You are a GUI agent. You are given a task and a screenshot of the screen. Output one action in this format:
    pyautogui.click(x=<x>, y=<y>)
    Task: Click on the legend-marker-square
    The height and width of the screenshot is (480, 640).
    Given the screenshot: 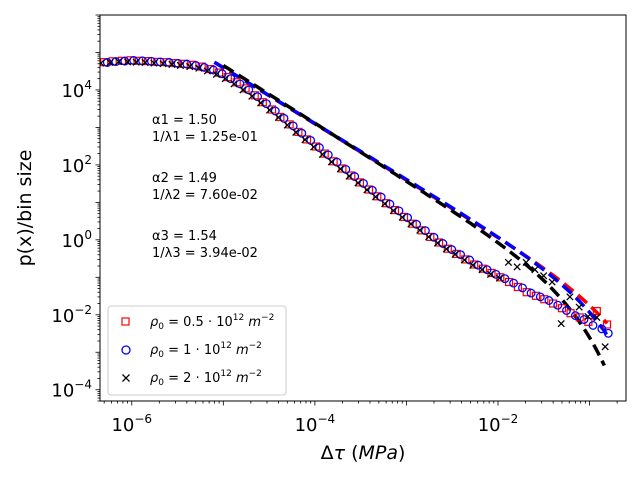 What is the action you would take?
    pyautogui.click(x=125, y=321)
    